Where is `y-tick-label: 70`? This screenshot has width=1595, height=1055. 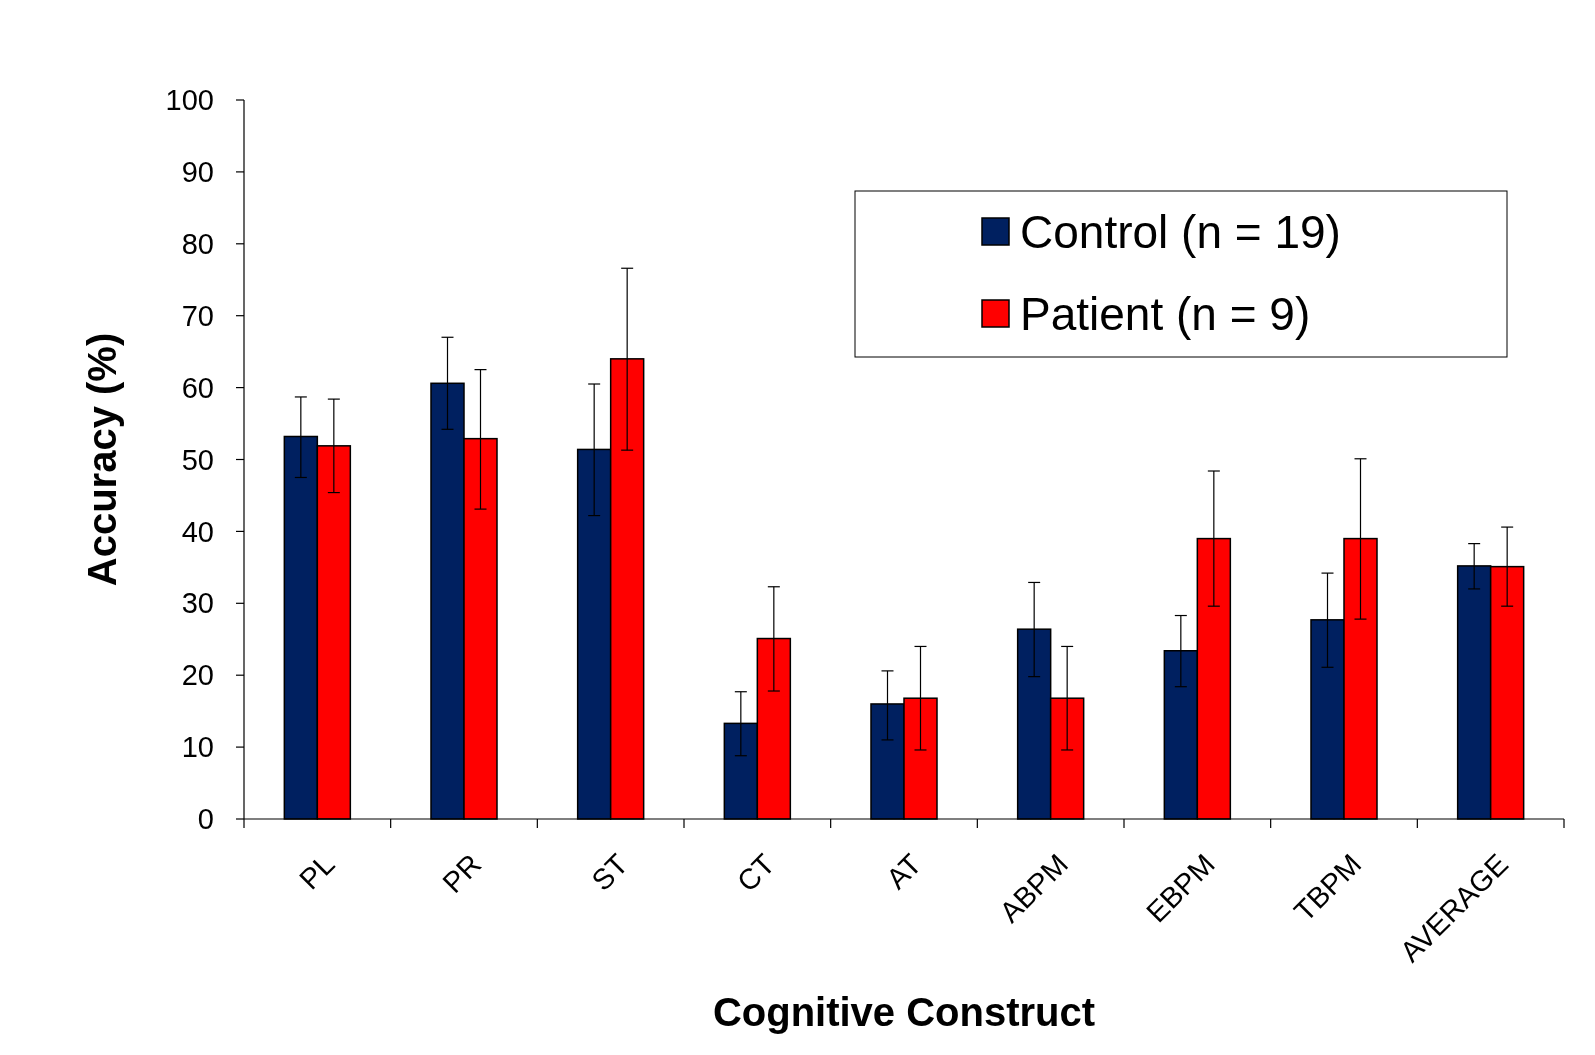 y-tick-label: 70 is located at coordinates (197, 315).